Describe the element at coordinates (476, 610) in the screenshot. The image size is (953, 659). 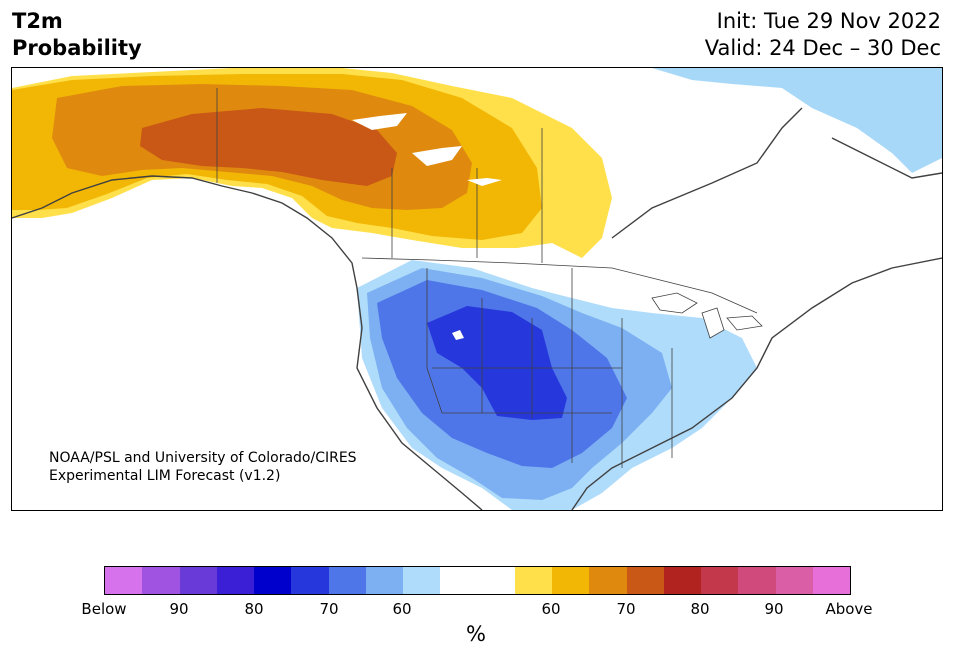
I see `colorbar-tick-labels: Below 90 80 70 60 60 70 80 90 Above` at that location.